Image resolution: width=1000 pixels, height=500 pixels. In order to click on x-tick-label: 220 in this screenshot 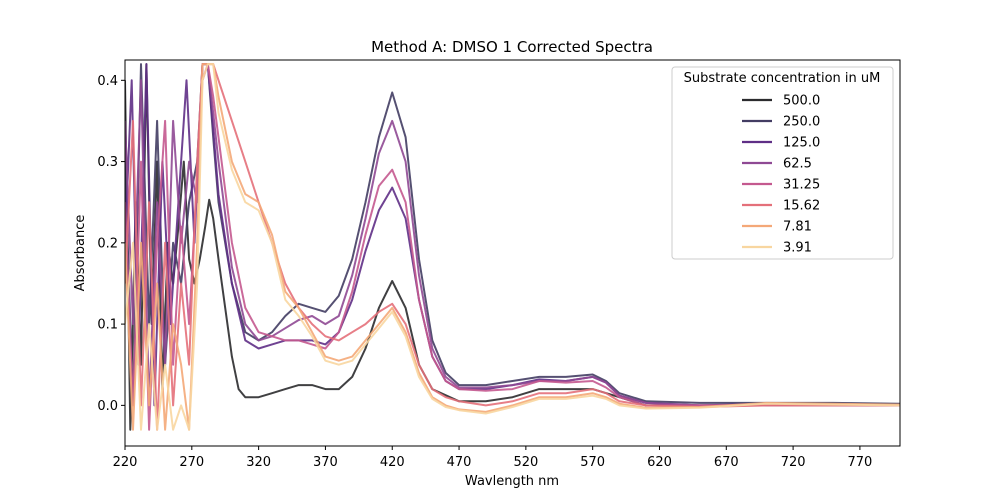, I will do `click(125, 462)`.